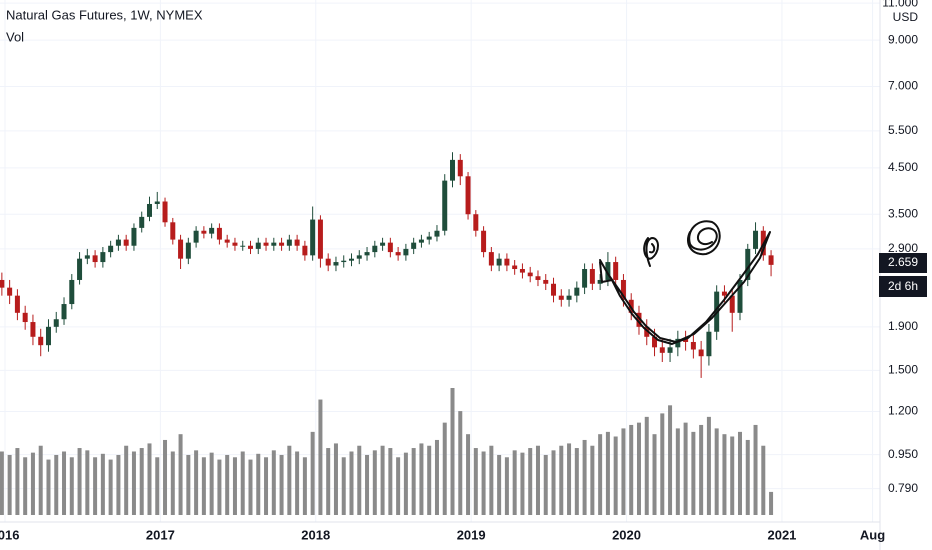 Image resolution: width=932 pixels, height=550 pixels. What do you see at coordinates (685, 288) in the screenshot?
I see `smile-drawing` at bounding box center [685, 288].